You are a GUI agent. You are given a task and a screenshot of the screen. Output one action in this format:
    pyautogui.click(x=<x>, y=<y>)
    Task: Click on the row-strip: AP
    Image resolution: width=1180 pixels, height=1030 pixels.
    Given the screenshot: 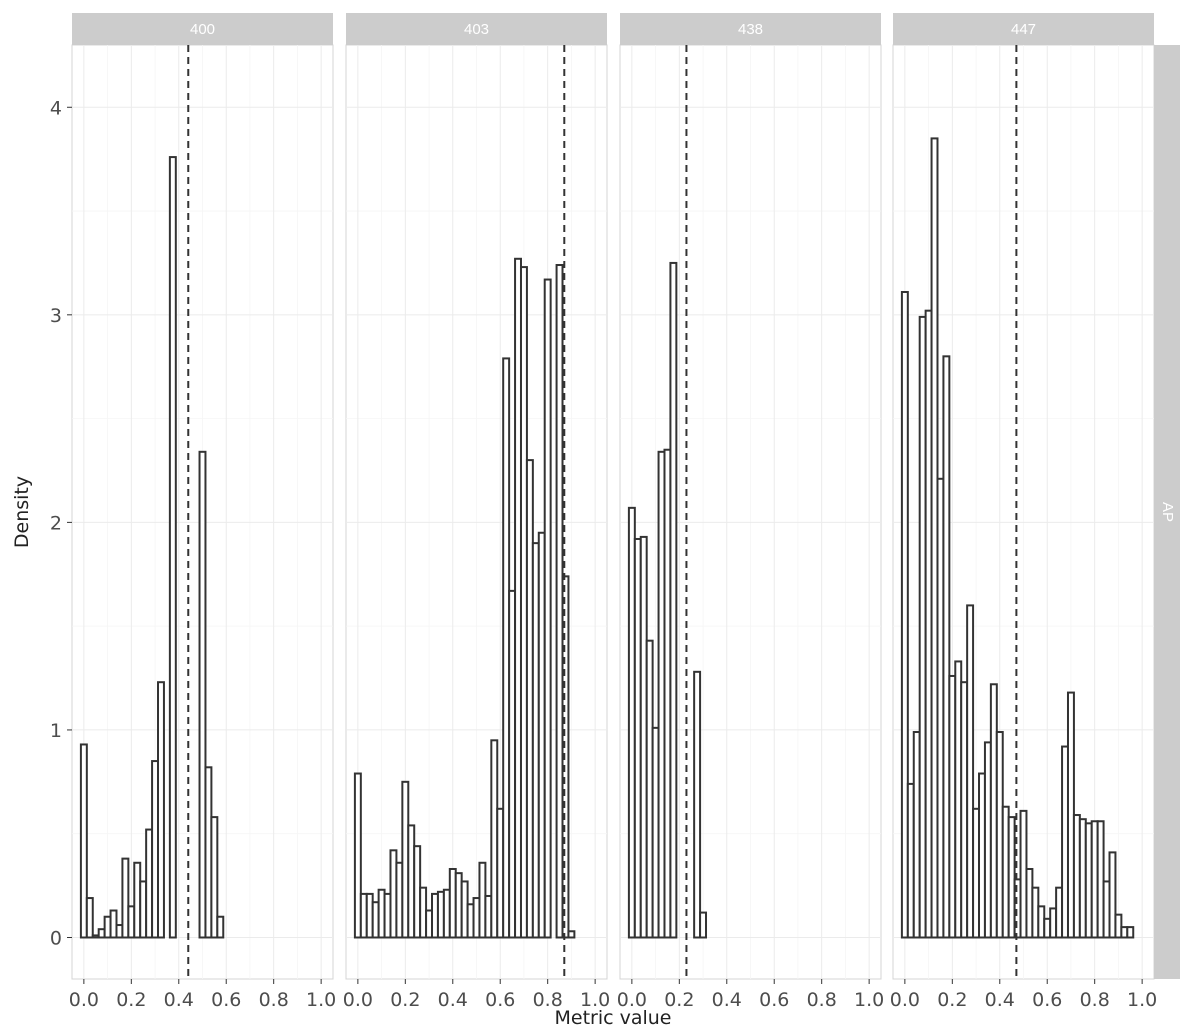 What is the action you would take?
    pyautogui.click(x=1167, y=512)
    